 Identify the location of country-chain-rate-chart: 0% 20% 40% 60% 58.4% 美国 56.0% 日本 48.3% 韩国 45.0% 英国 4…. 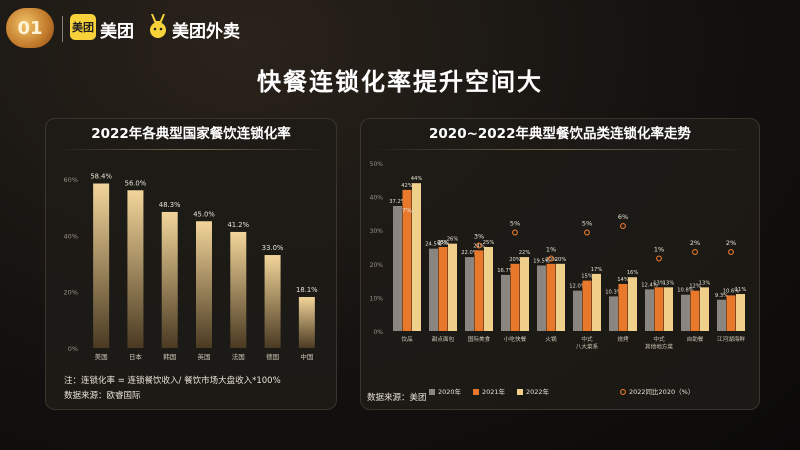
(191, 267).